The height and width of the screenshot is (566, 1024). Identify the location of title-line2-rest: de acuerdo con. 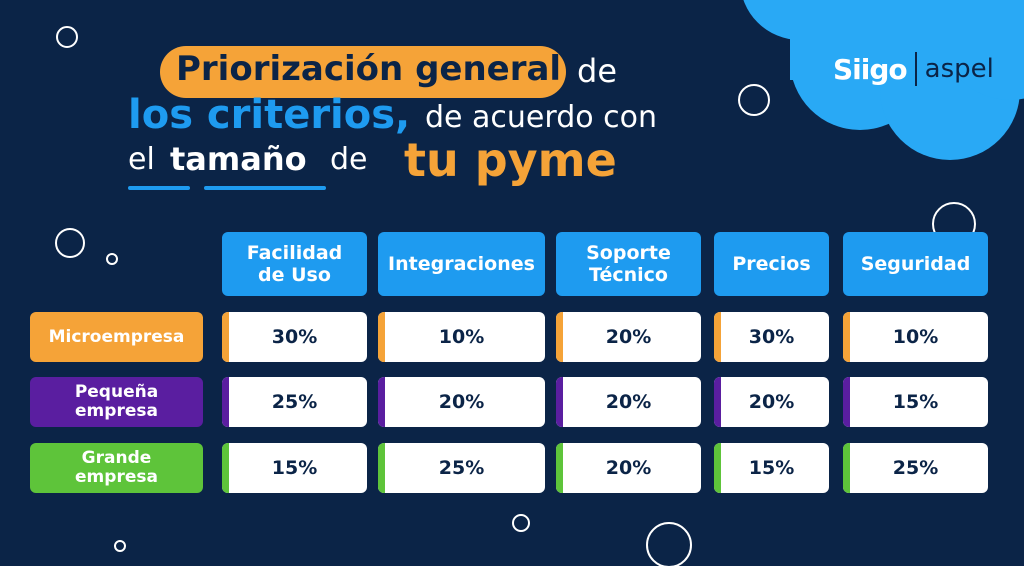
(541, 117).